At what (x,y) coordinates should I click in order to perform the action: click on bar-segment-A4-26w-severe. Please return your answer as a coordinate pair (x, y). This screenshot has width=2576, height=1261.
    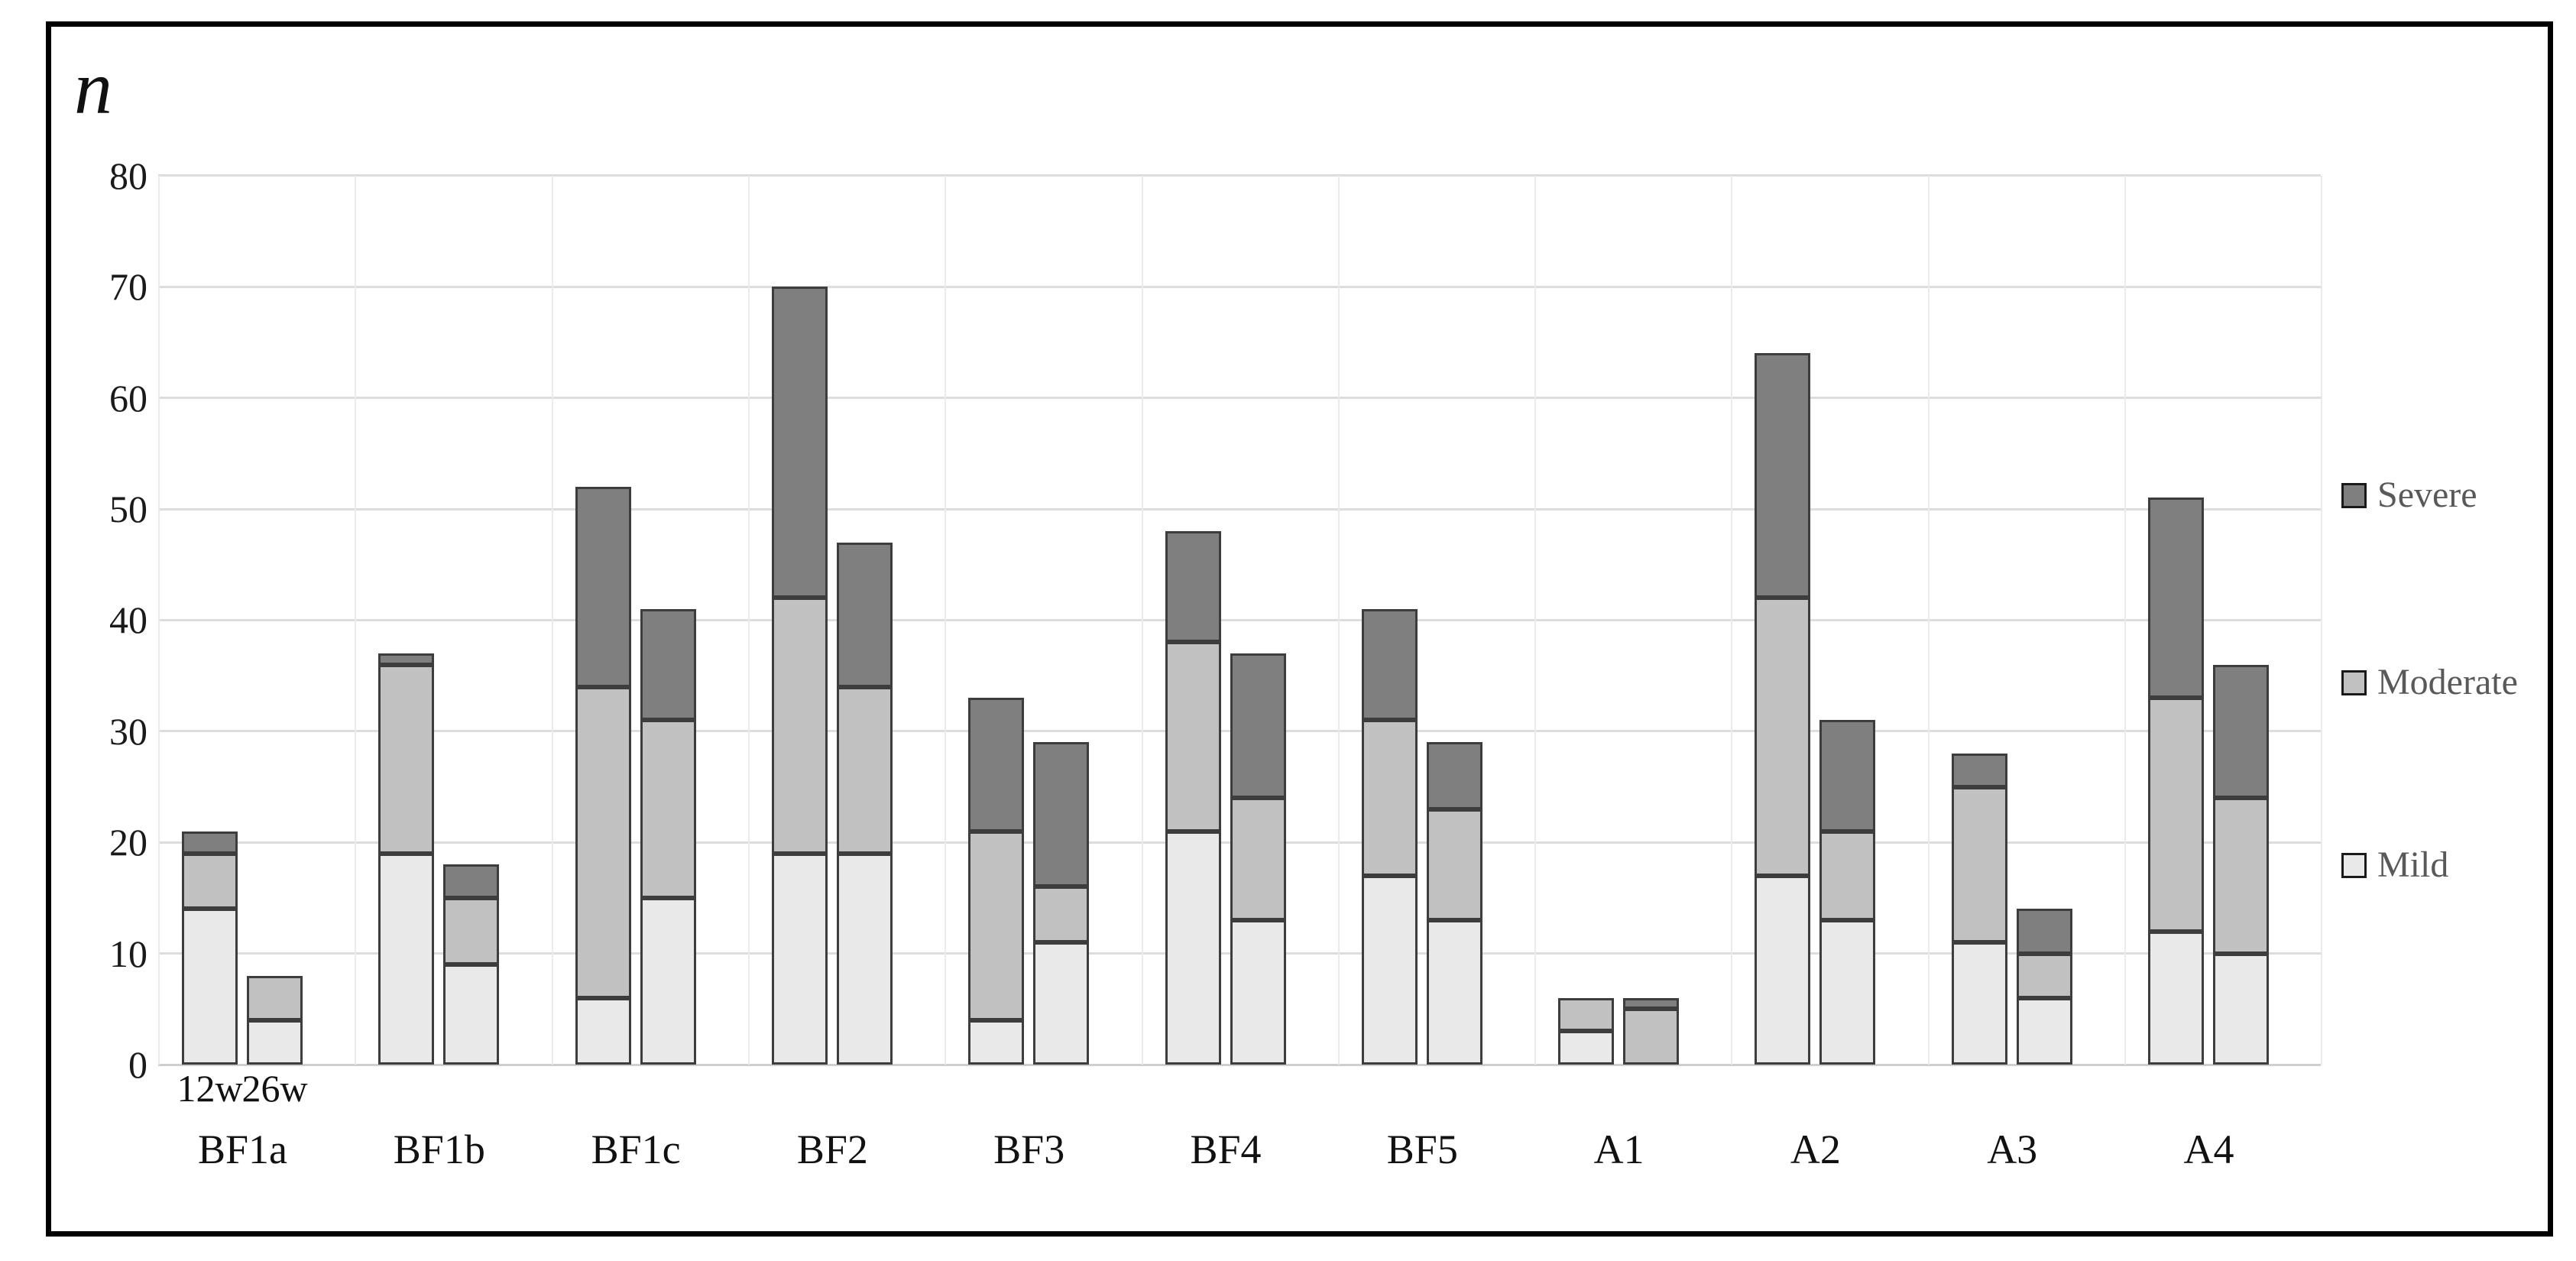
    Looking at the image, I should click on (2241, 731).